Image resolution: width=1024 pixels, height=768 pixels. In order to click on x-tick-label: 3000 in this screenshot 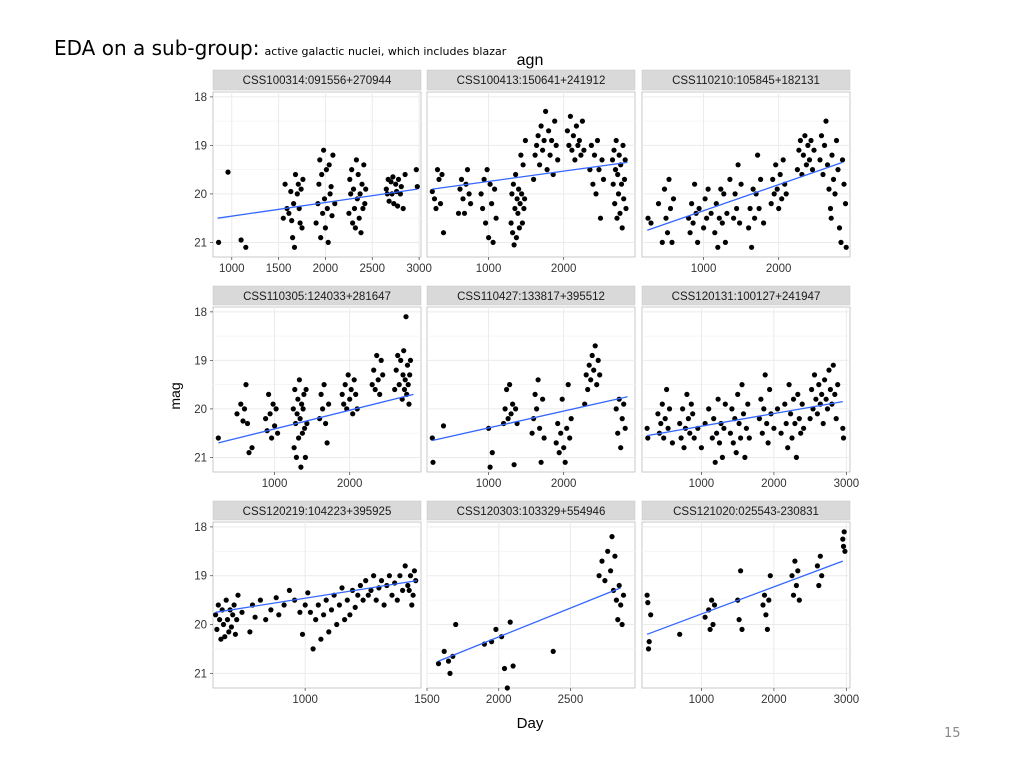, I will do `click(847, 484)`.